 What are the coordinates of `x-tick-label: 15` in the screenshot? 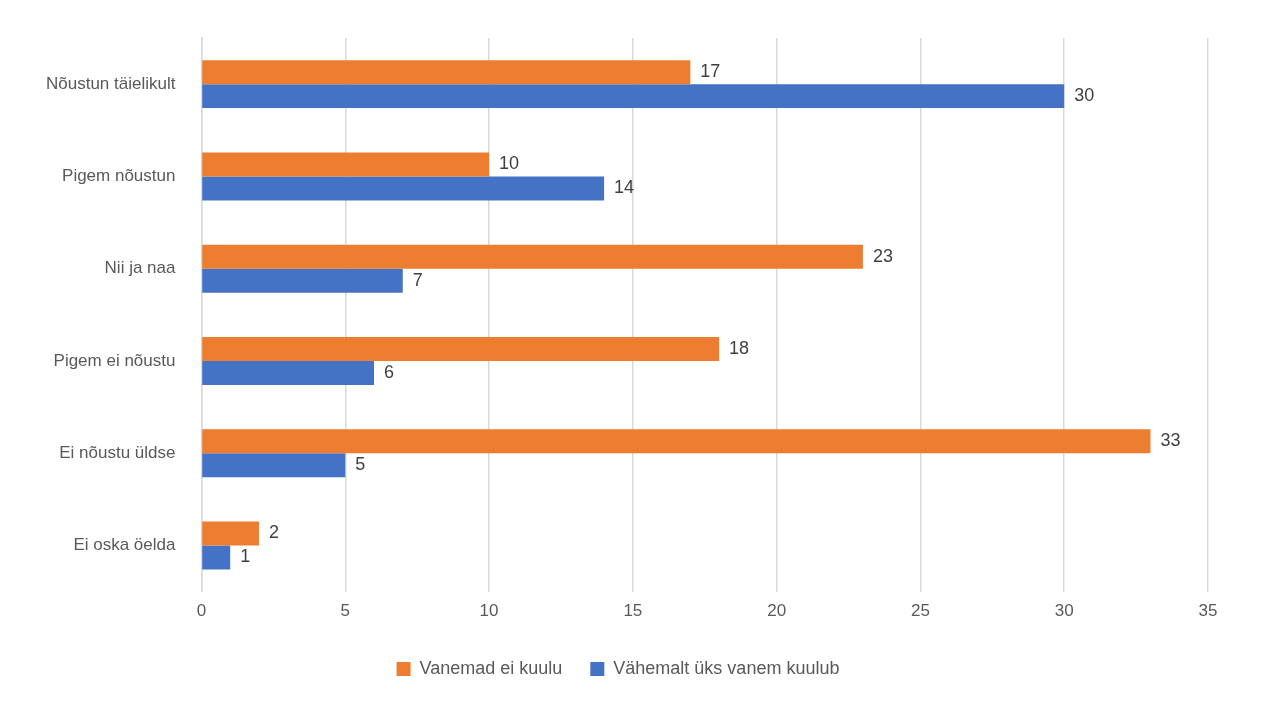 It's located at (633, 611).